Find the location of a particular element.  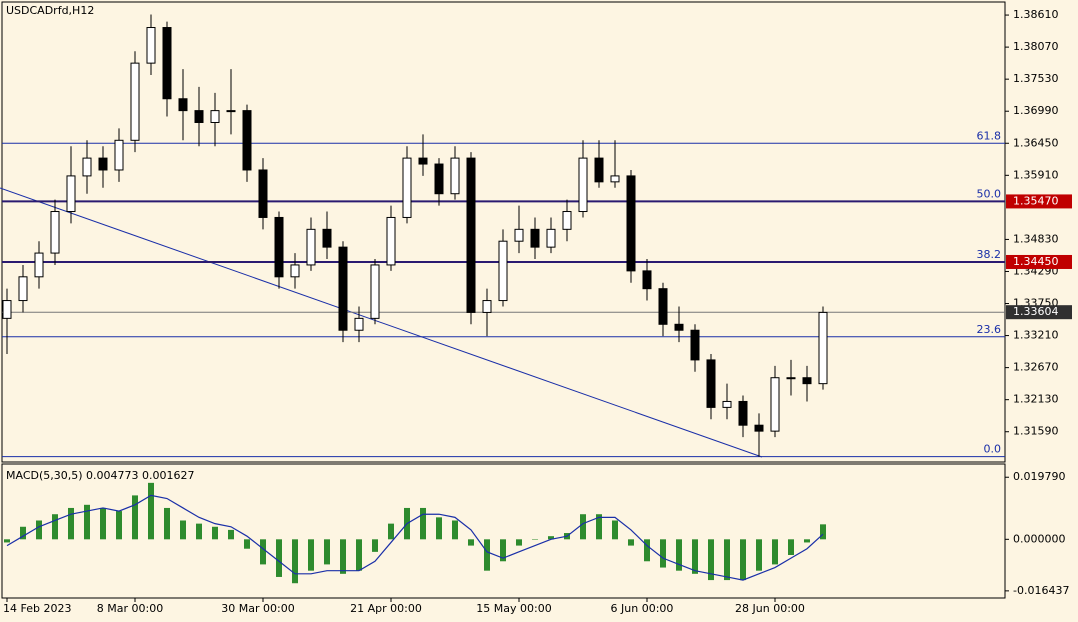

price-label: 1.35470 is located at coordinates (1036, 200).